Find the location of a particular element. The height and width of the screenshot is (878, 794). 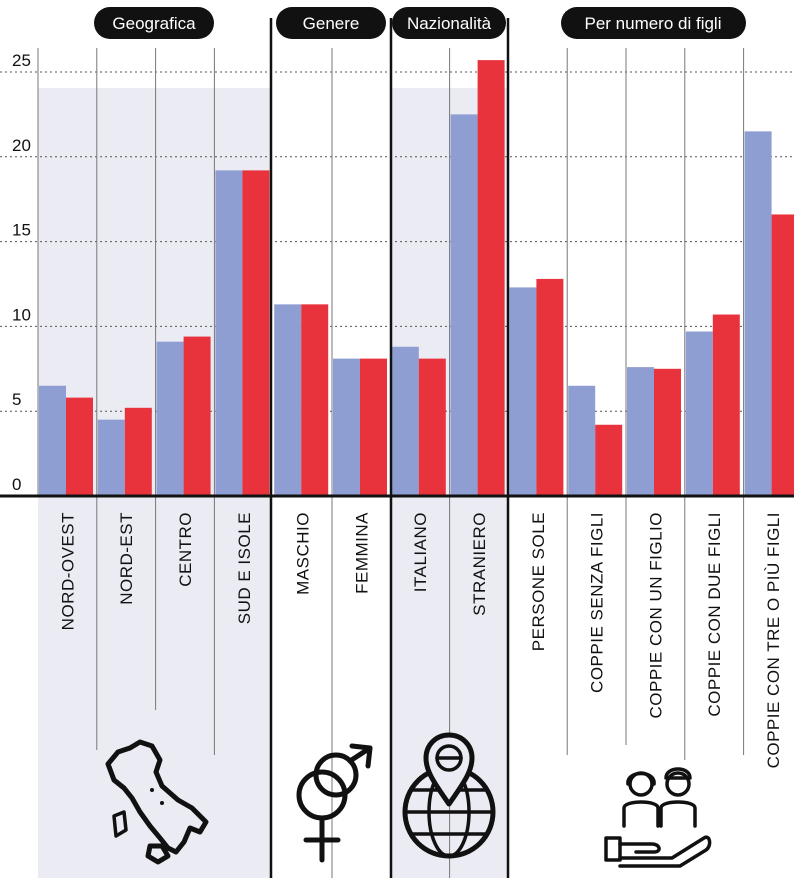

category-label: PERSONE SOLE is located at coordinates (538, 581).